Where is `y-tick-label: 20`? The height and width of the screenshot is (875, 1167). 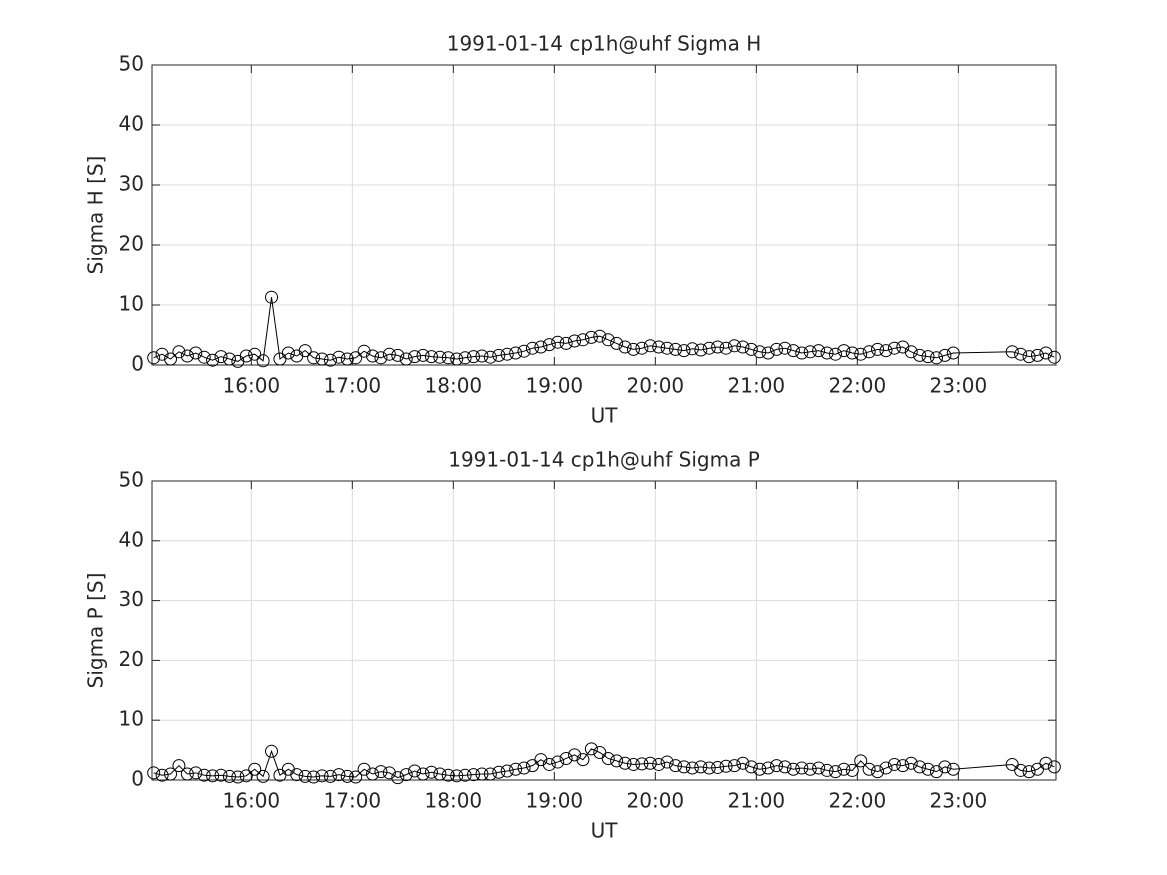 y-tick-label: 20 is located at coordinates (131, 659).